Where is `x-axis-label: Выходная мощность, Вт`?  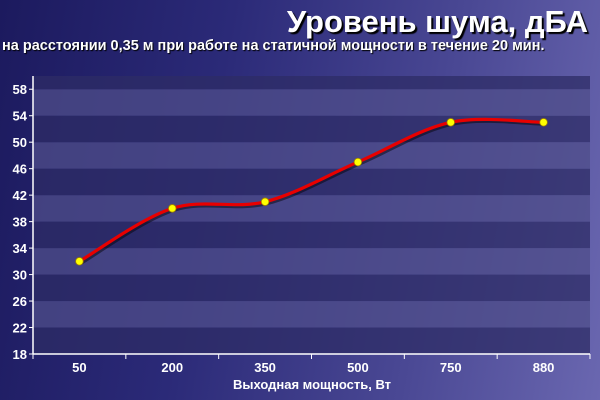 x-axis-label: Выходная мощность, Вт is located at coordinates (312, 384).